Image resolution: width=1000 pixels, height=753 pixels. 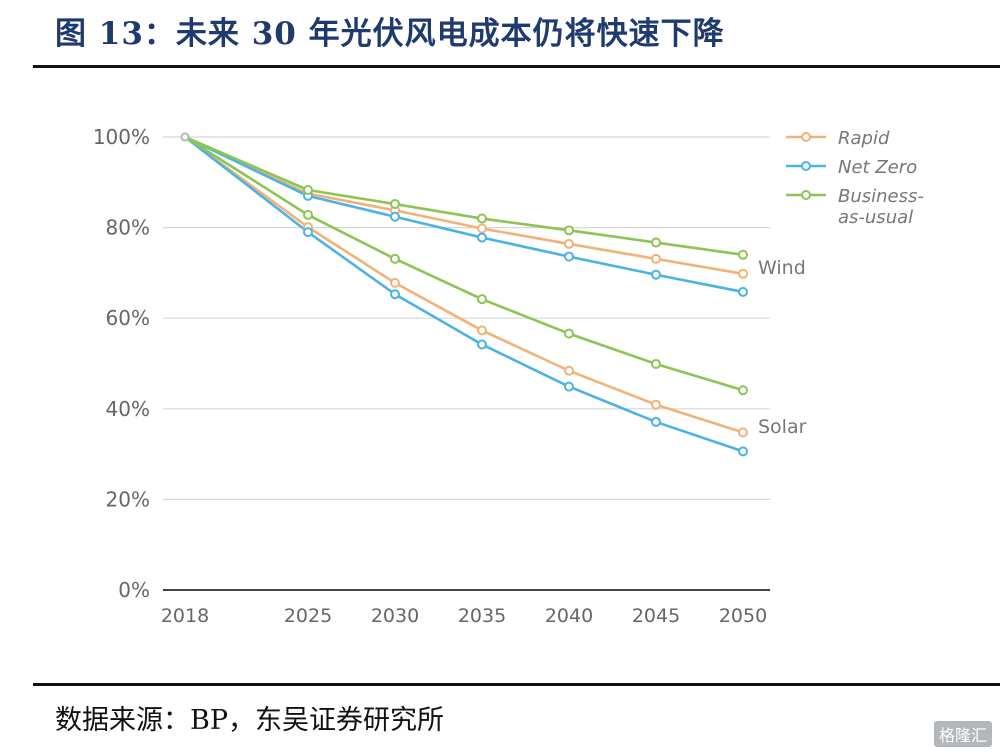 I want to click on group-label-wind: Wind, so click(x=782, y=268).